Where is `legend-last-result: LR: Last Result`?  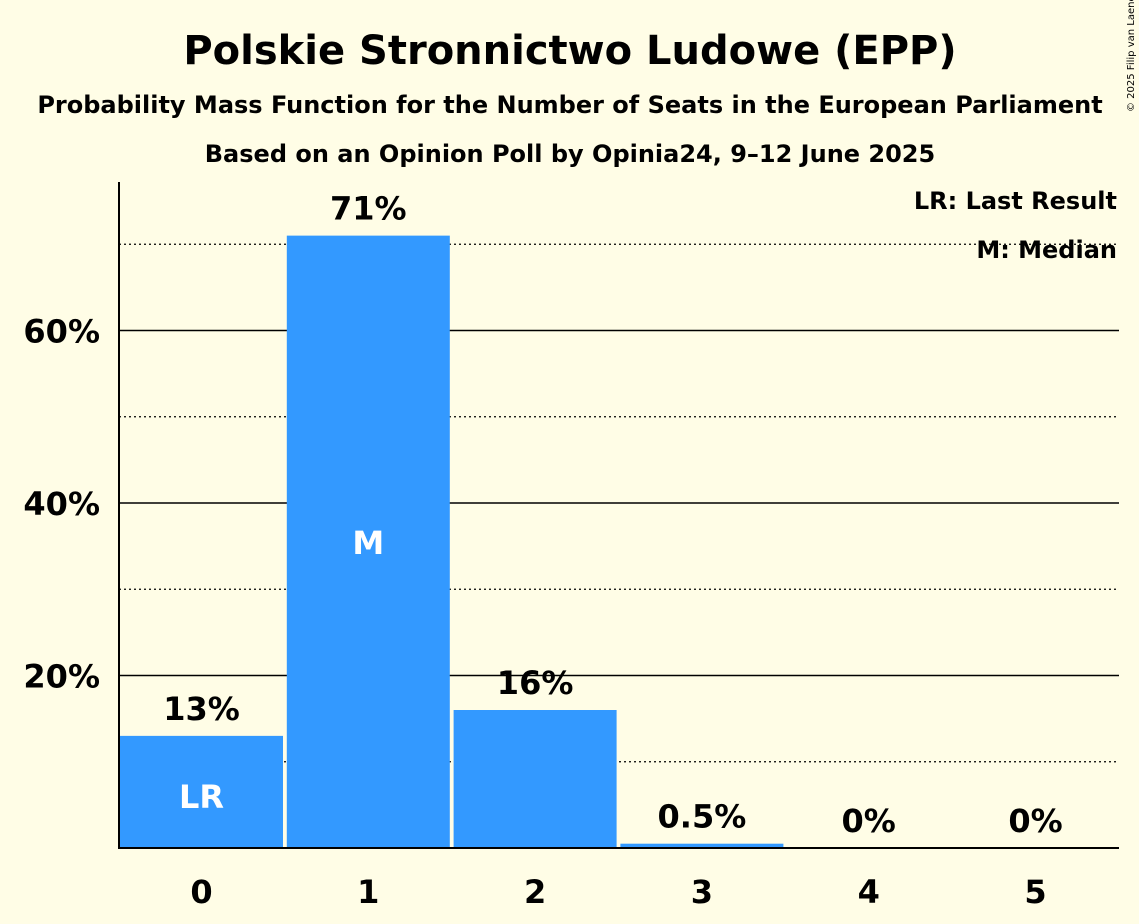
legend-last-result: LR: Last Result is located at coordinates (1015, 201).